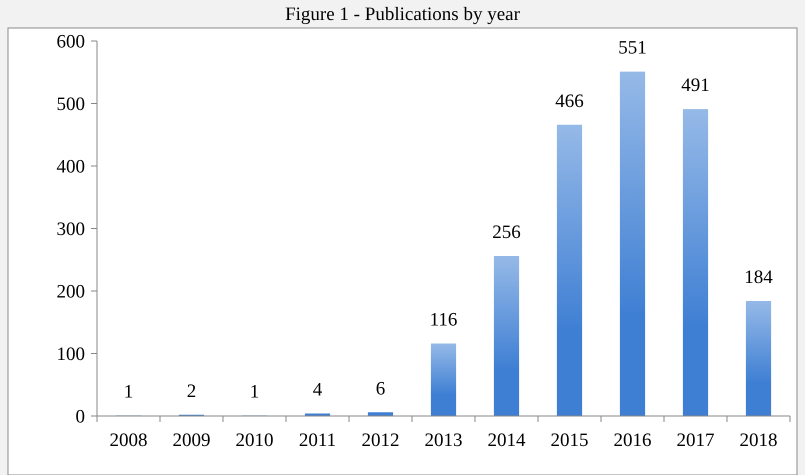 The image size is (805, 475). What do you see at coordinates (70, 292) in the screenshot?
I see `y-tick-label: 200` at bounding box center [70, 292].